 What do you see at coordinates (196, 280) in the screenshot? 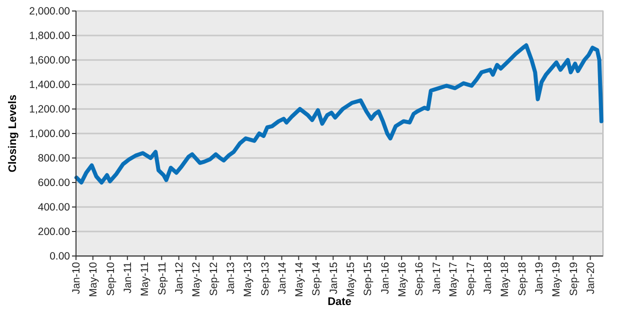
I see `x-tick-label: May-12` at bounding box center [196, 280].